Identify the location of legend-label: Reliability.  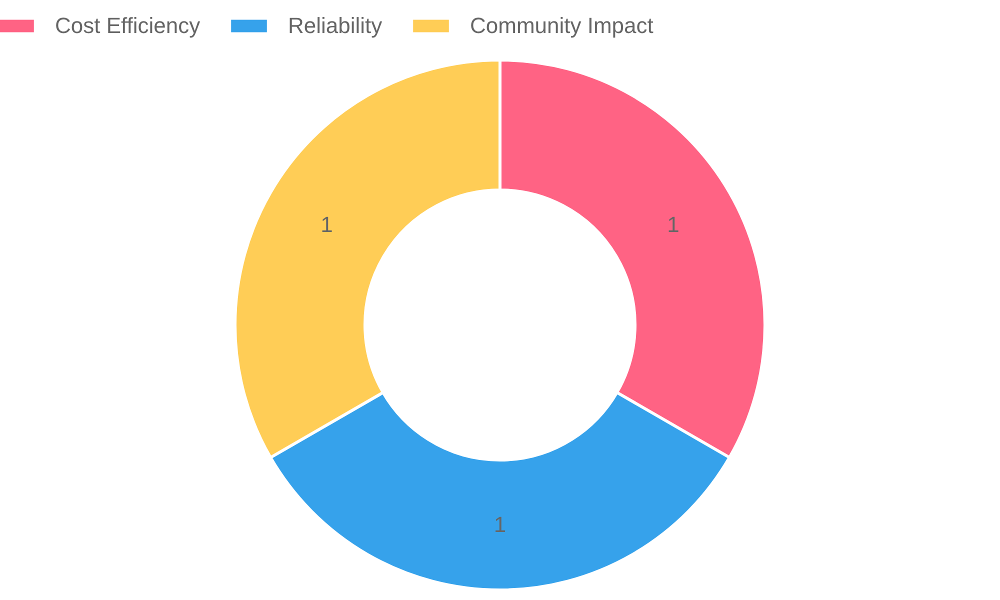
(335, 25).